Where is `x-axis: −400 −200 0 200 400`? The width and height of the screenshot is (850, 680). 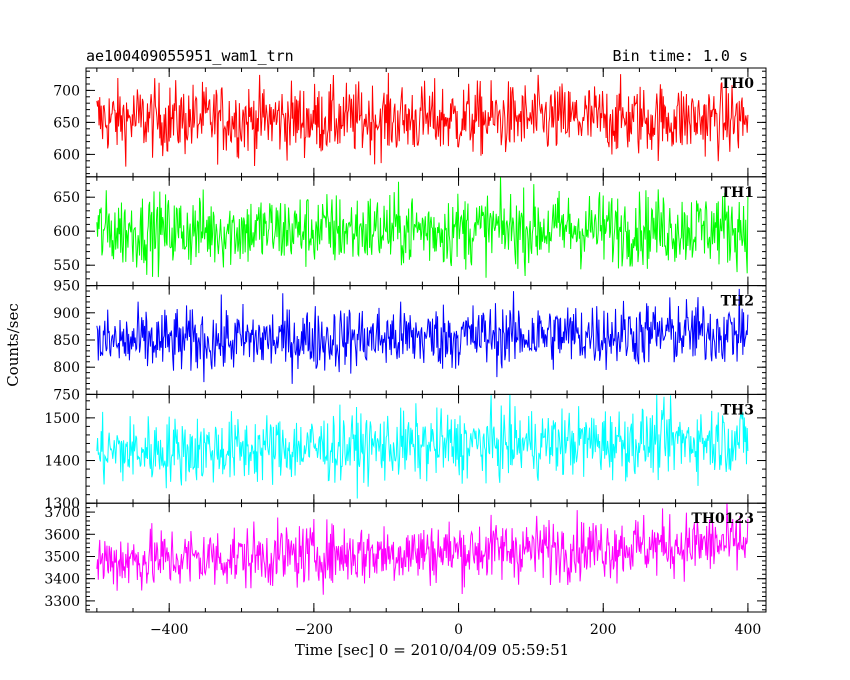
x-axis: −400 −200 0 200 400 is located at coordinates (455, 630).